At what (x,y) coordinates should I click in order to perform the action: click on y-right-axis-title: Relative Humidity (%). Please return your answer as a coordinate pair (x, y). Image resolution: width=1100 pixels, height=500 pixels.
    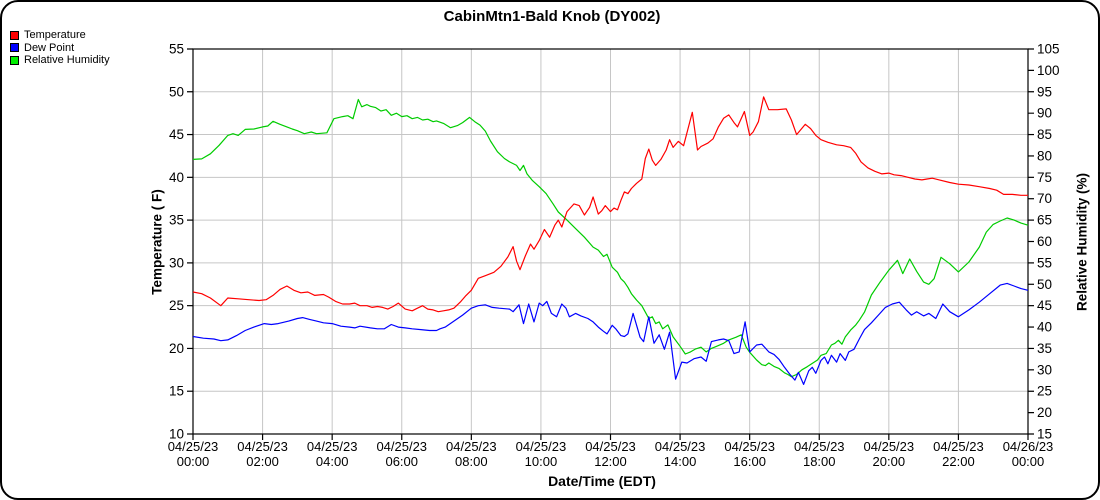
    Looking at the image, I should click on (1082, 242).